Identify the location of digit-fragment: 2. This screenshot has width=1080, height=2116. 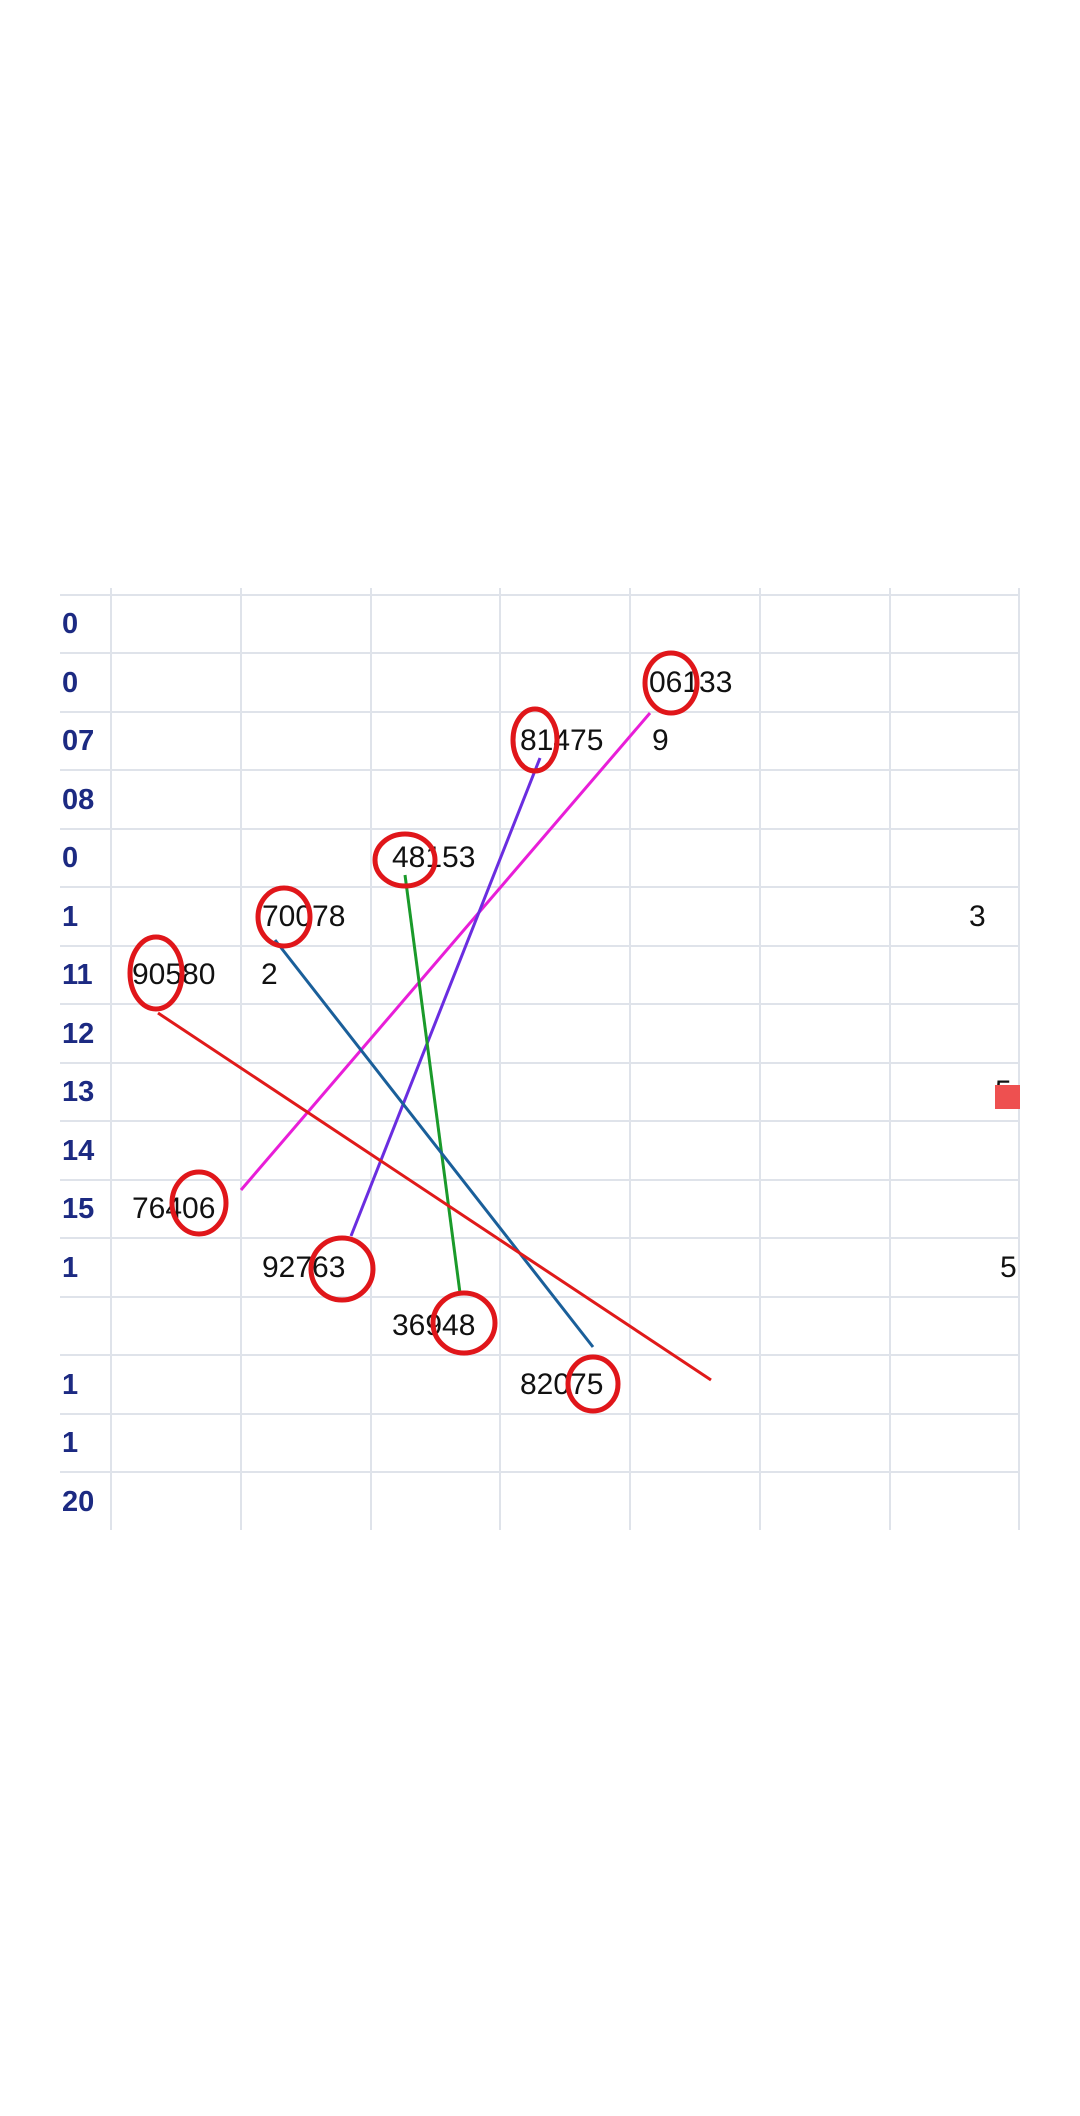
(269, 974).